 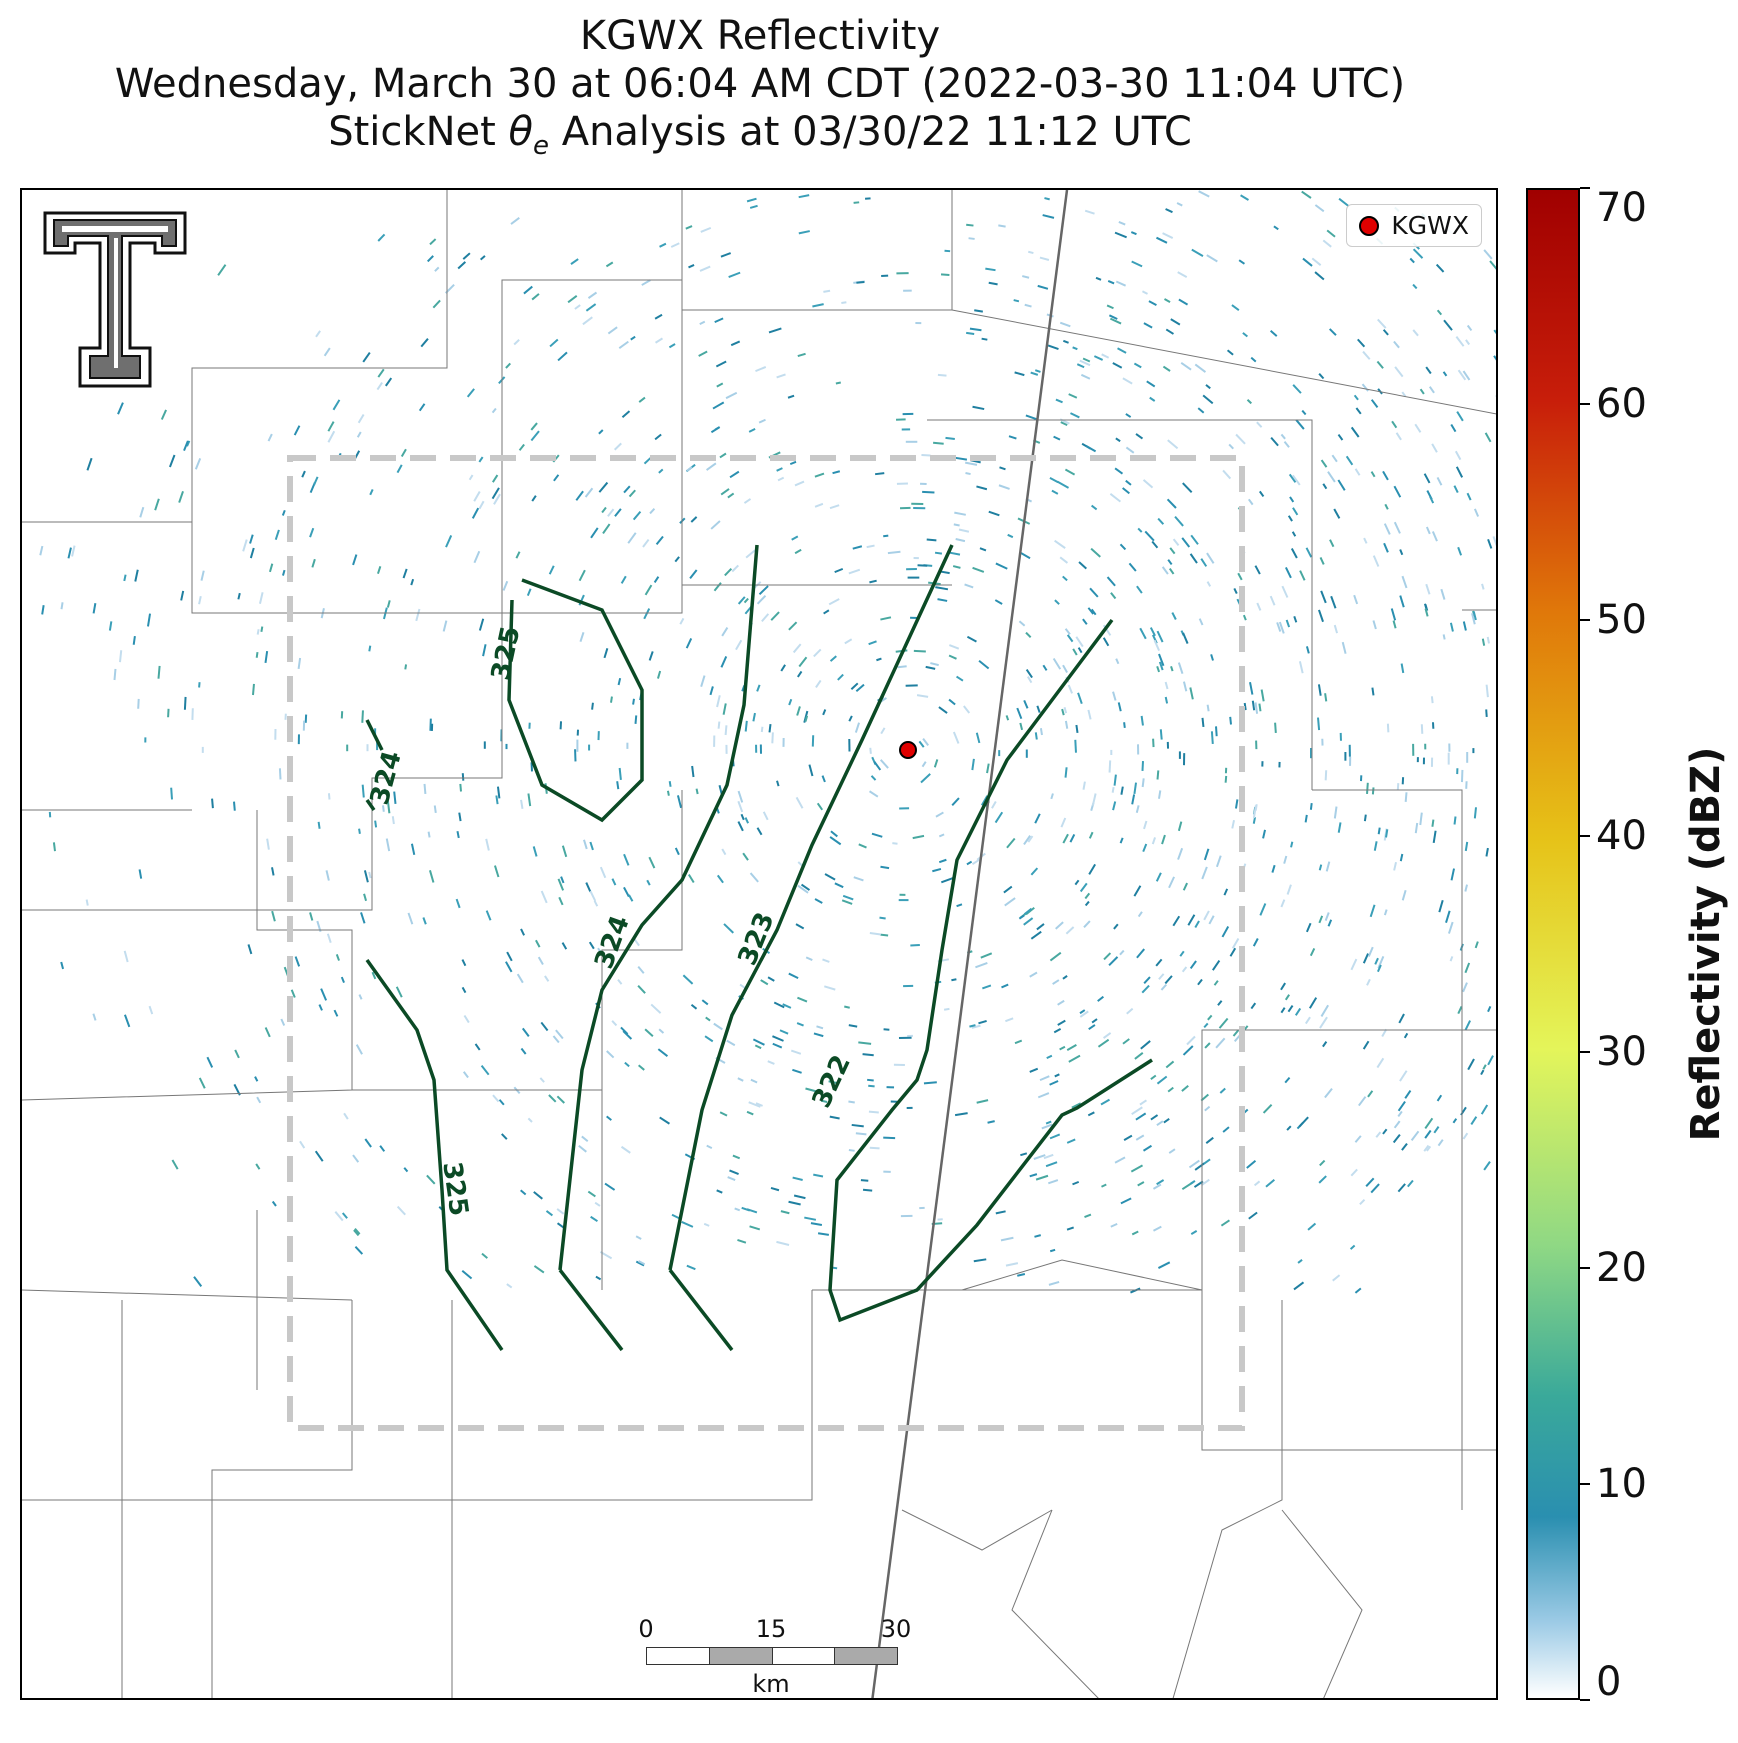 What do you see at coordinates (908, 750) in the screenshot?
I see `kgwx-radar-marker` at bounding box center [908, 750].